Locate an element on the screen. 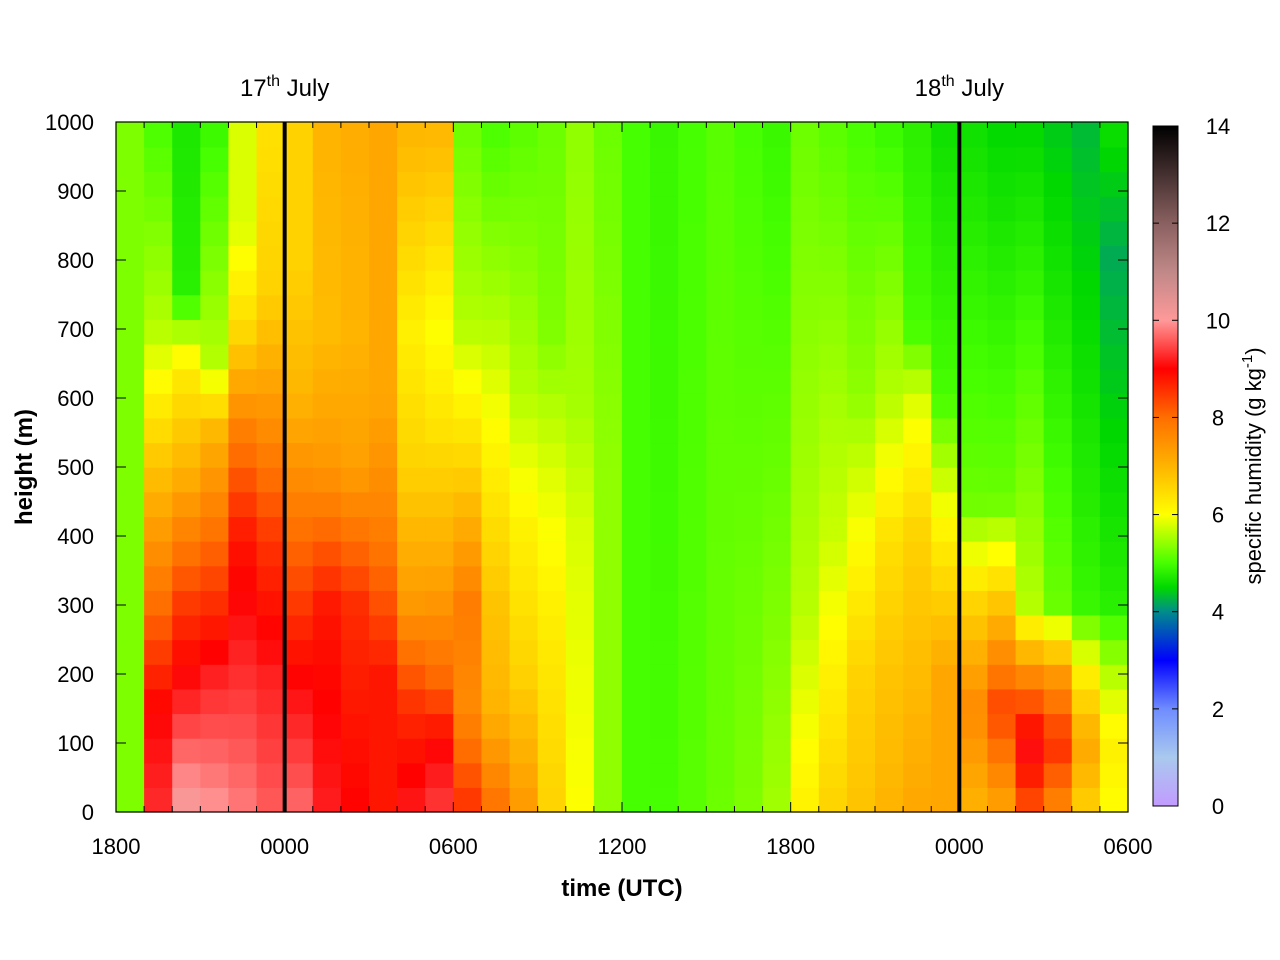  colorbar-tick-label: 14 is located at coordinates (1218, 126).